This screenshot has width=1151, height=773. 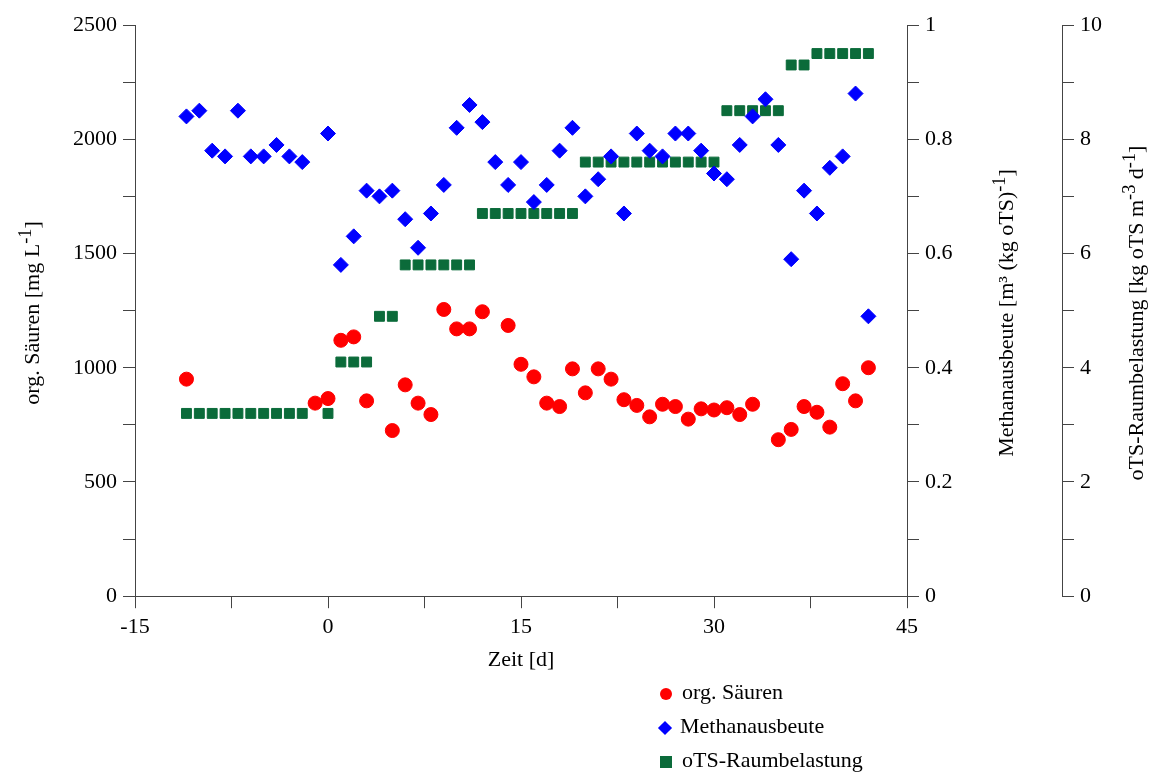 I want to click on y2-tick-label: 0, so click(x=930, y=594).